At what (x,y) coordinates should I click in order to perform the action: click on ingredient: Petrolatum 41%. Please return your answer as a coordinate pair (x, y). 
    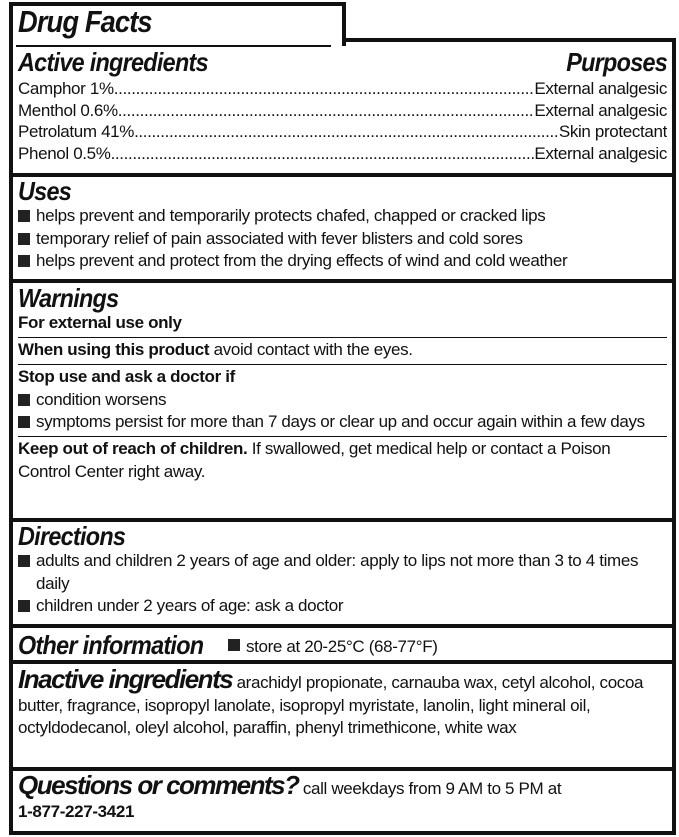
    Looking at the image, I should click on (76, 131).